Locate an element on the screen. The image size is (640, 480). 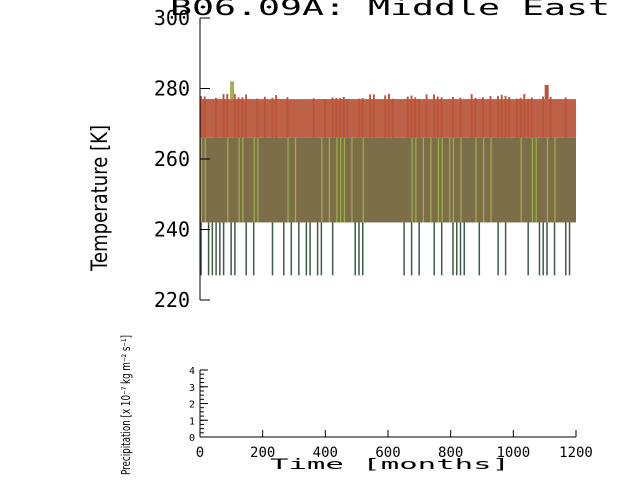
x-tick-label: 200 is located at coordinates (262, 453).